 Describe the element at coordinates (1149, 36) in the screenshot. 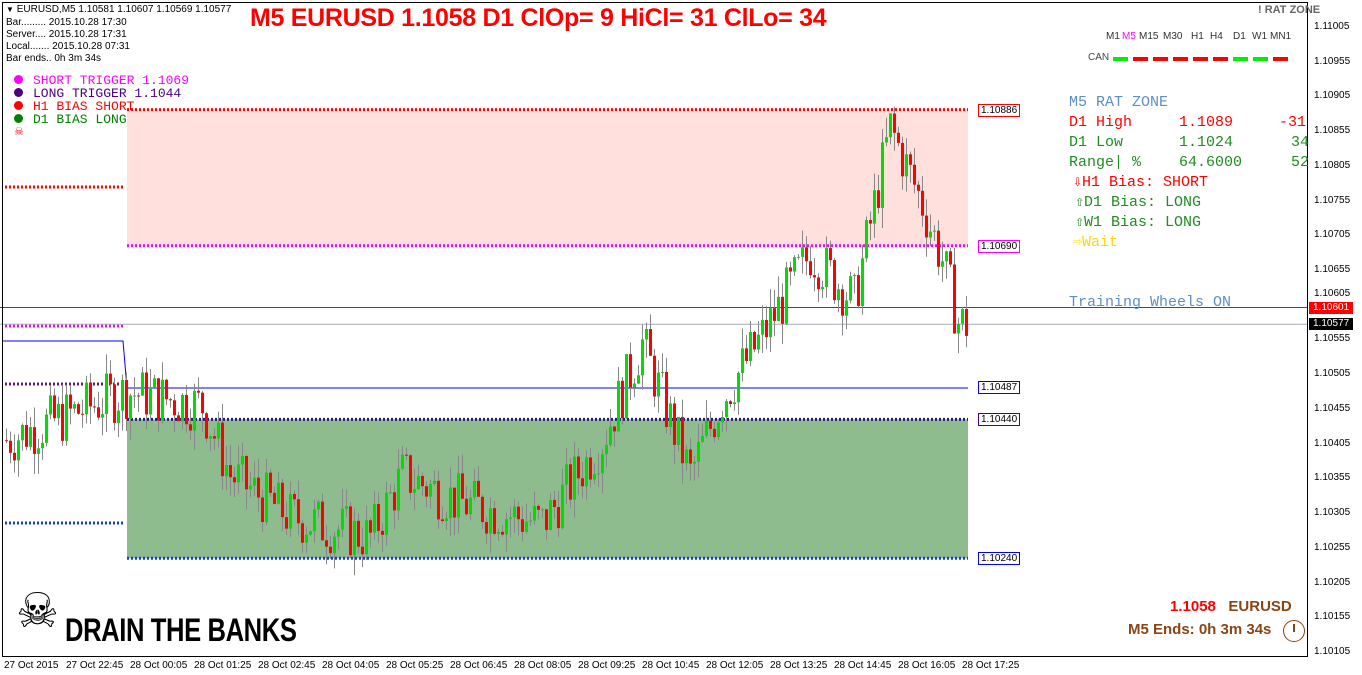

I see `timeframe-M15: M15` at that location.